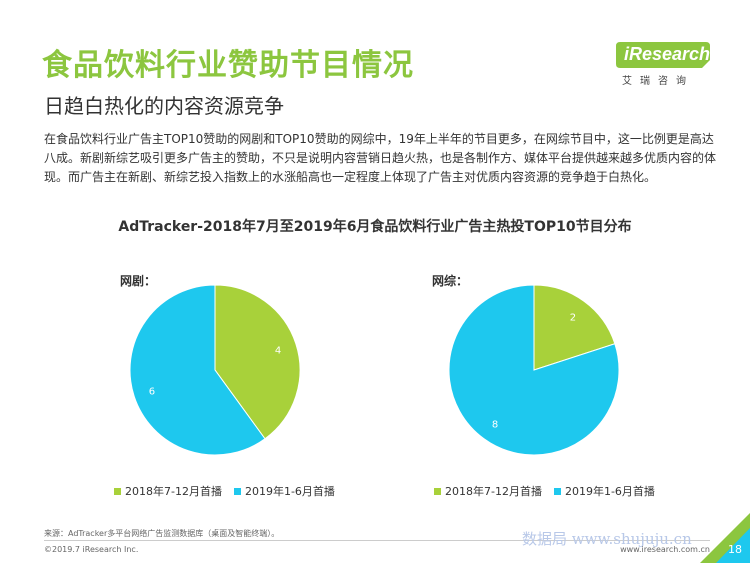 The height and width of the screenshot is (563, 750). What do you see at coordinates (607, 539) in the screenshot?
I see `watermark: 数据局 www.shujuju.cn` at bounding box center [607, 539].